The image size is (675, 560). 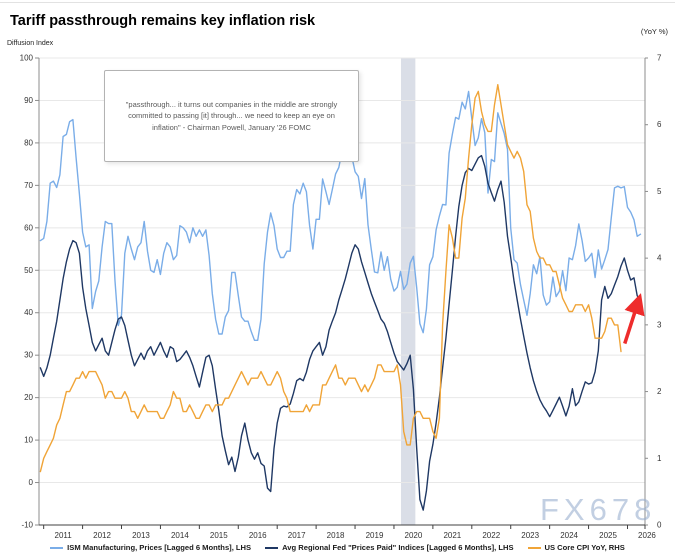 I want to click on x-axis-year-label: 2025, so click(x=608, y=535).